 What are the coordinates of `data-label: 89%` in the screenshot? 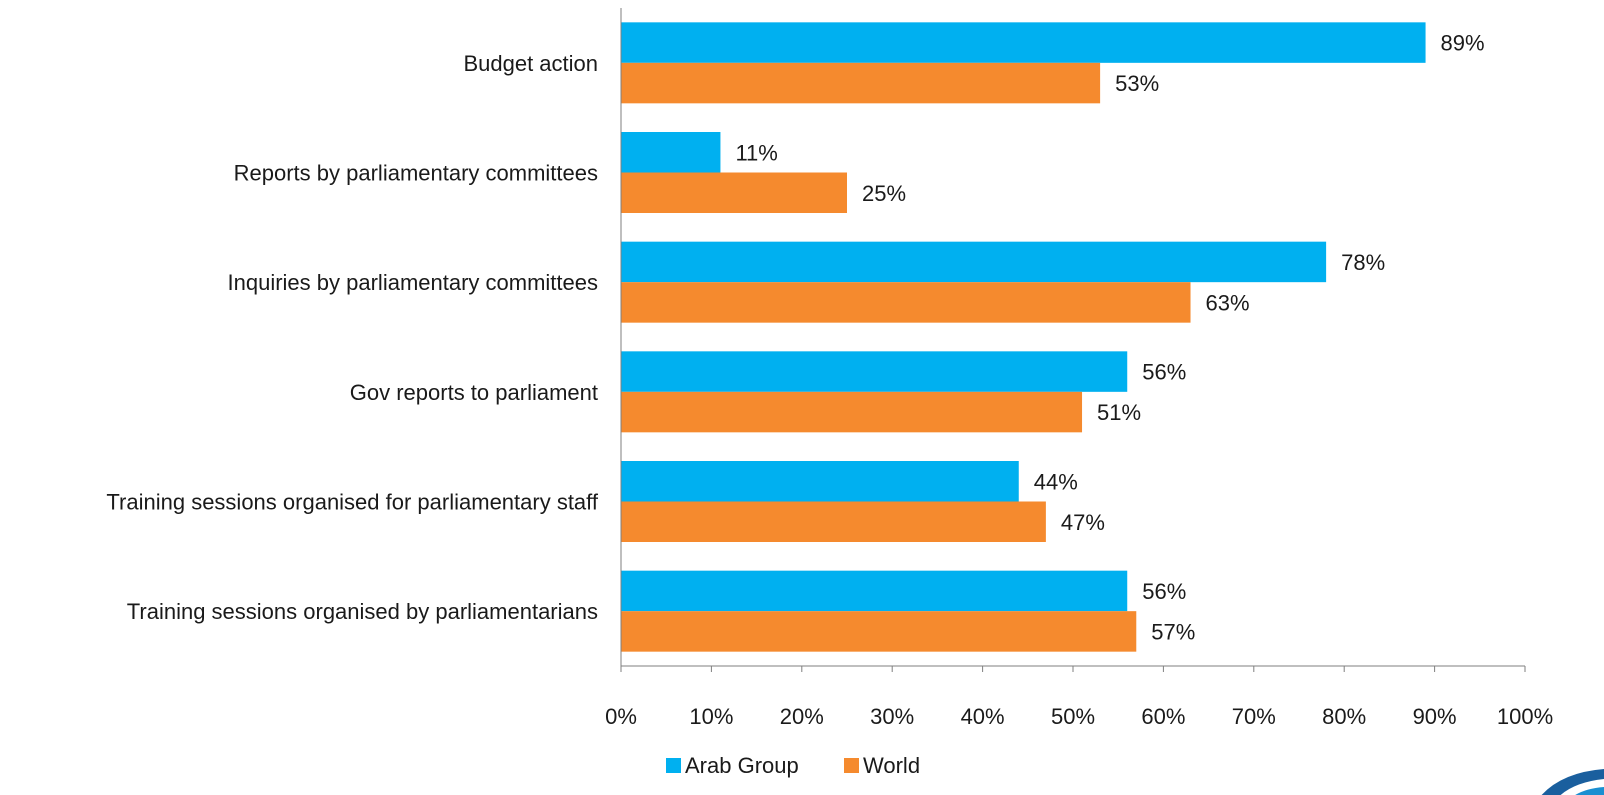 It's located at (1463, 43).